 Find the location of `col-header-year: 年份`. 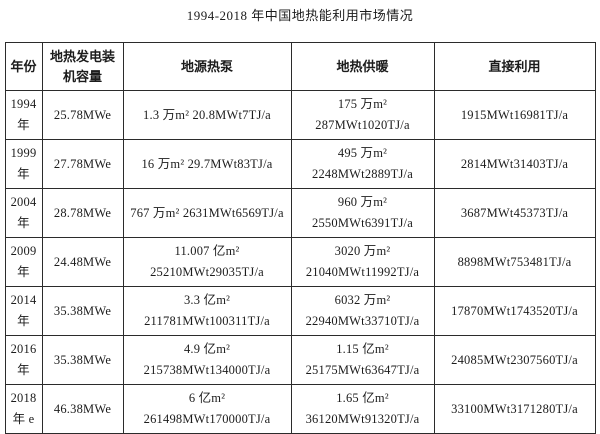

col-header-year: 年份 is located at coordinates (23, 66).